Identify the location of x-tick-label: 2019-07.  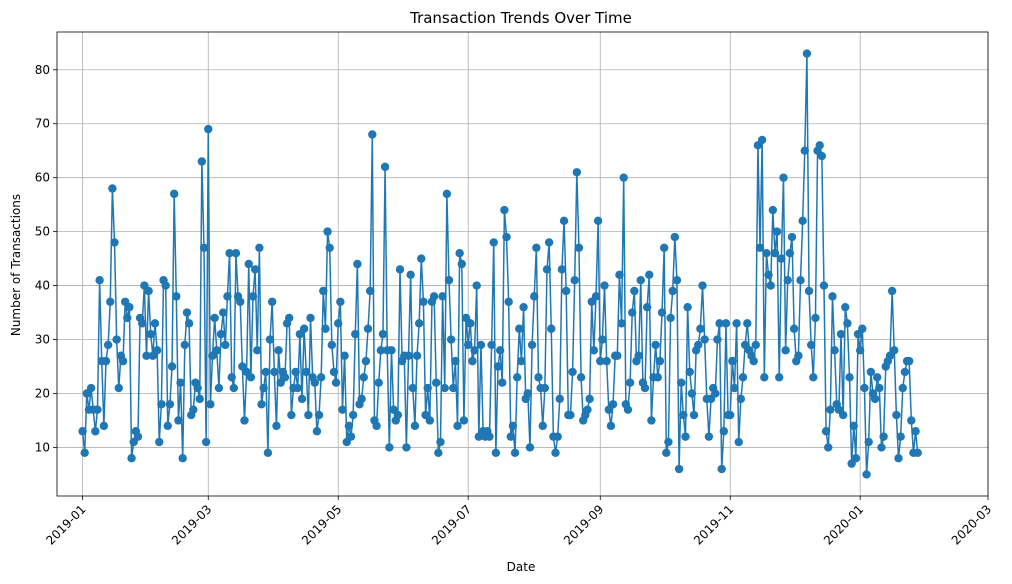
(451, 524).